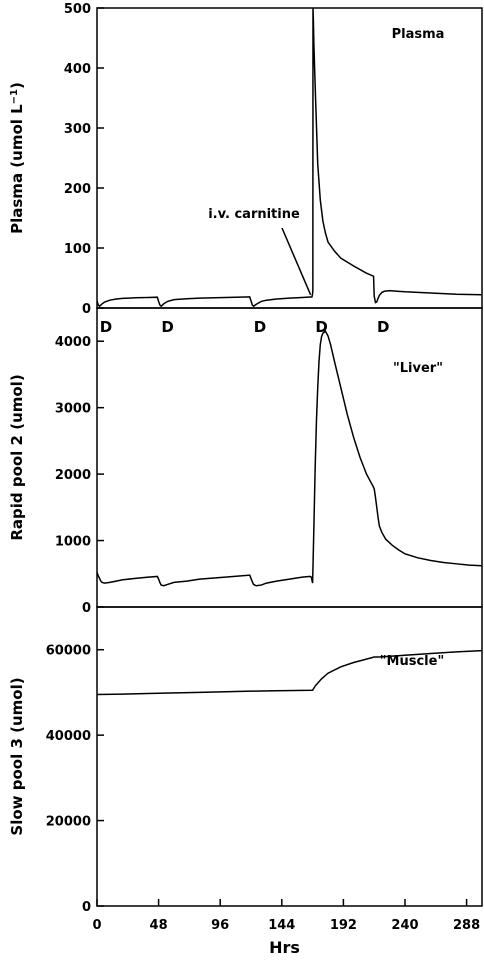  I want to click on x-axis: 0 48 96 144 192 240 288 Hrs, so click(286, 928).